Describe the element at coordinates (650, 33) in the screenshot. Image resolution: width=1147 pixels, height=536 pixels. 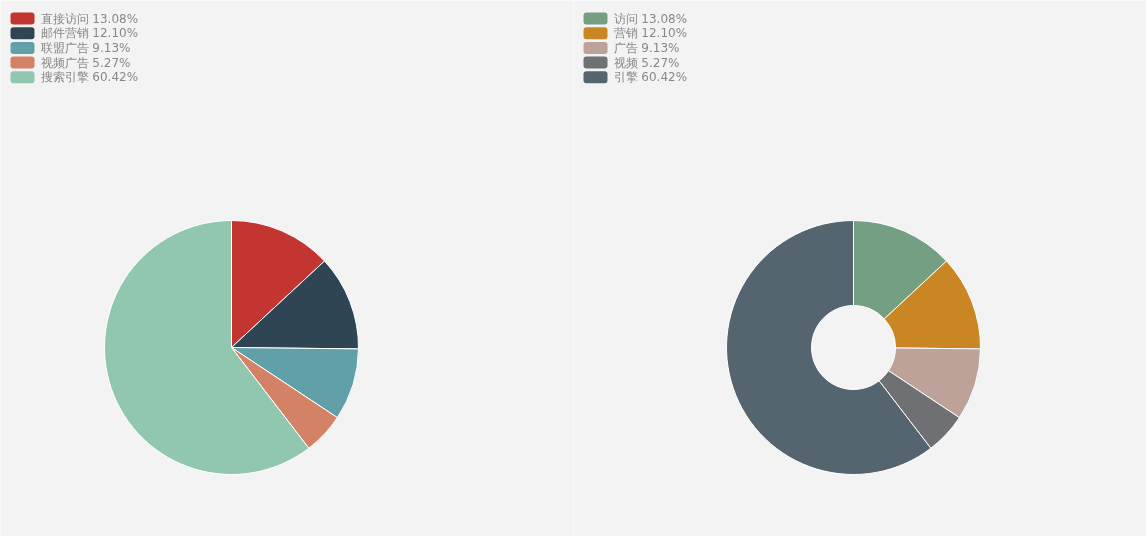
I see `legend-label: 营销 12.10%` at that location.